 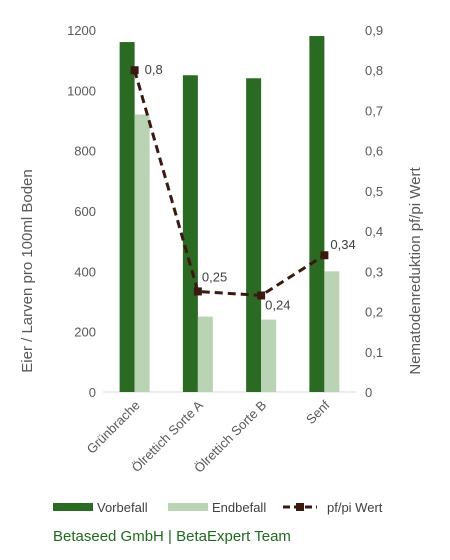 What do you see at coordinates (154, 69) in the screenshot?
I see `pfpi-data-label: 0,8` at bounding box center [154, 69].